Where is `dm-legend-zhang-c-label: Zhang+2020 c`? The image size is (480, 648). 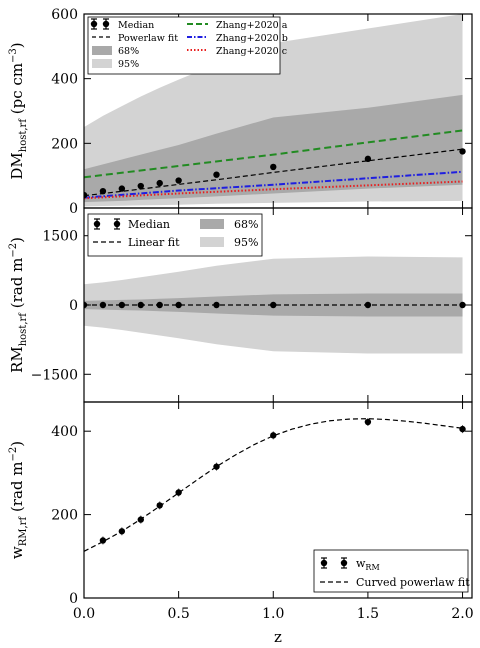 dm-legend-zhang-c-label: Zhang+2020 c is located at coordinates (251, 51).